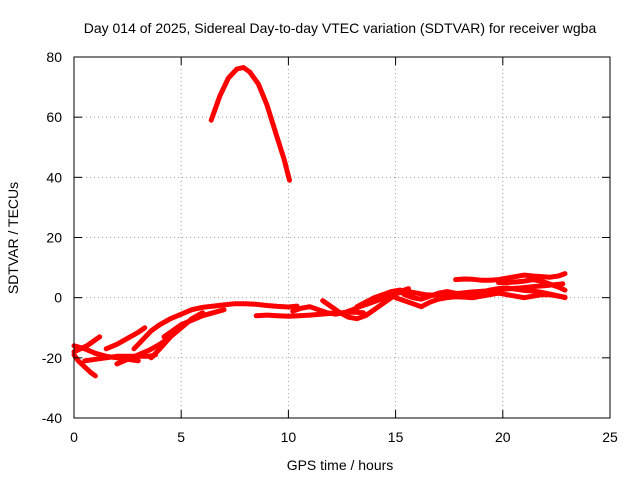 The image size is (640, 480). Describe the element at coordinates (289, 437) in the screenshot. I see `x-tick-label: 10` at that location.